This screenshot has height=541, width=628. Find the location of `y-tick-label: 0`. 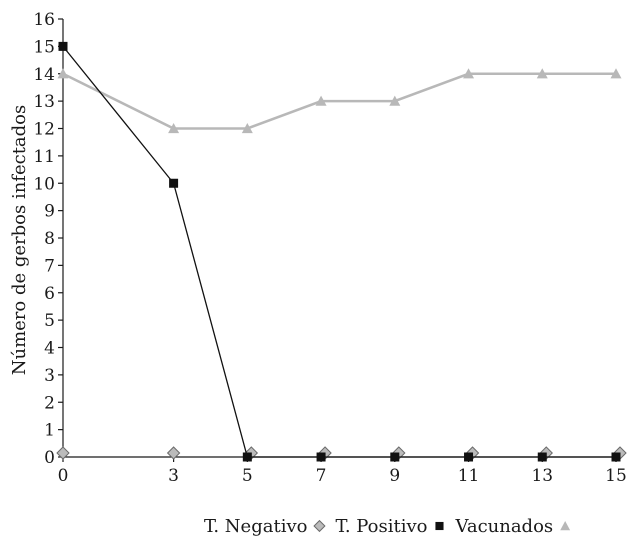

y-tick-label: 0 is located at coordinates (49, 458).